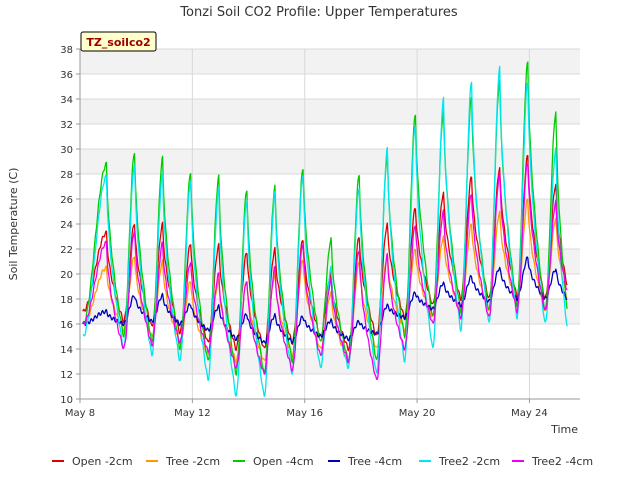 The width and height of the screenshot is (640, 480). I want to click on y-tick-label: 18, so click(66, 300).